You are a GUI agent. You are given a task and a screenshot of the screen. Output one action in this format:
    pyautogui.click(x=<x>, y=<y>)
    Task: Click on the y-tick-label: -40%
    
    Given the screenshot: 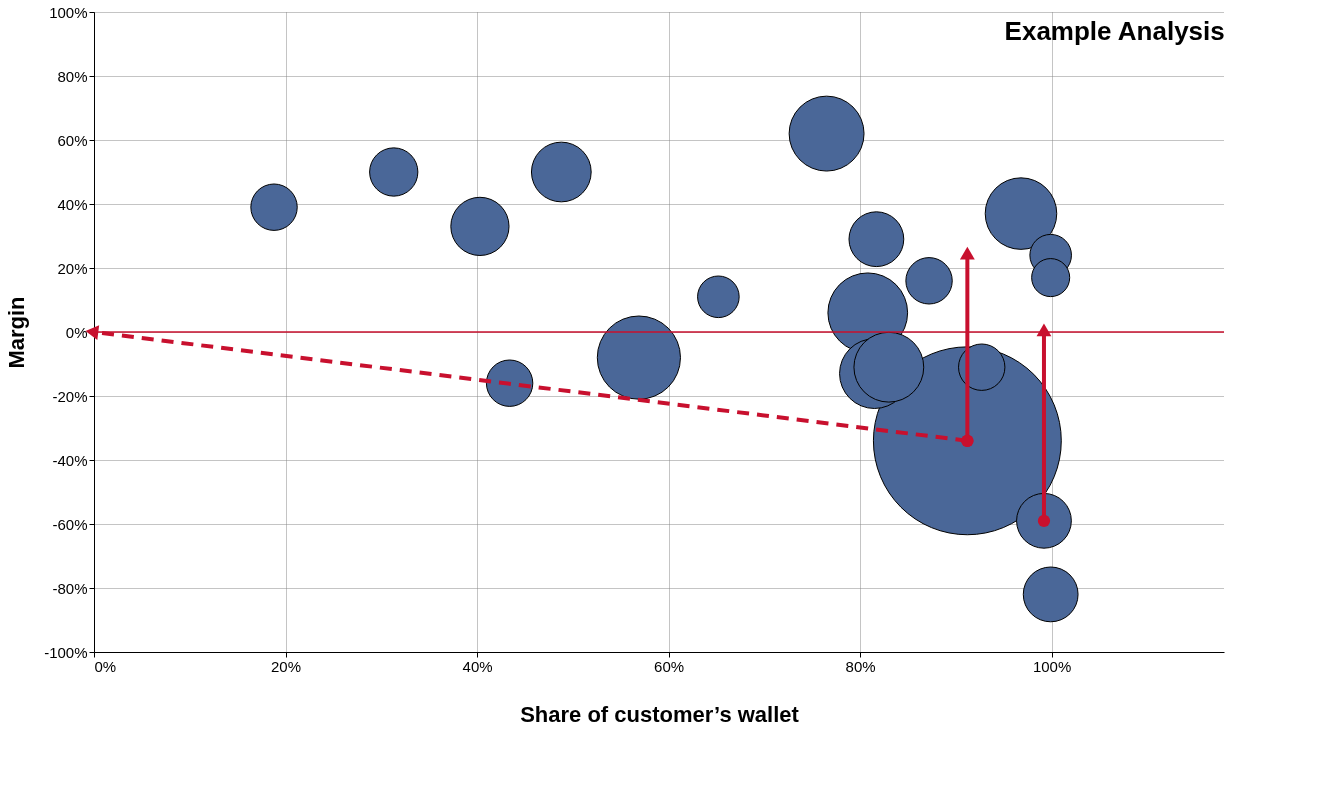 What is the action you would take?
    pyautogui.click(x=70, y=460)
    